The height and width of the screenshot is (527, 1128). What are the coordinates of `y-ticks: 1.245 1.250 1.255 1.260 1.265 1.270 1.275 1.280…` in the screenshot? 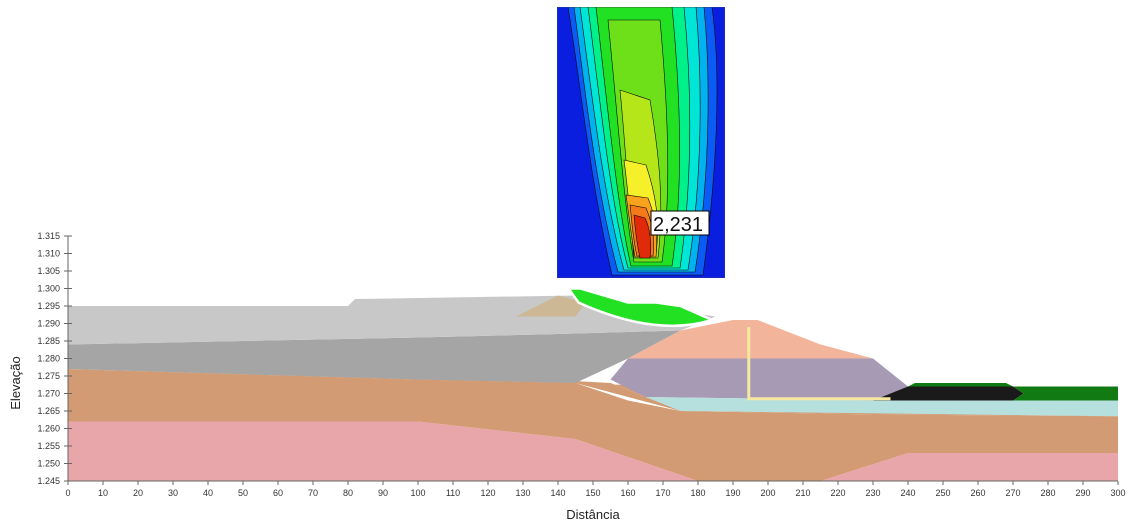 It's located at (54, 358).